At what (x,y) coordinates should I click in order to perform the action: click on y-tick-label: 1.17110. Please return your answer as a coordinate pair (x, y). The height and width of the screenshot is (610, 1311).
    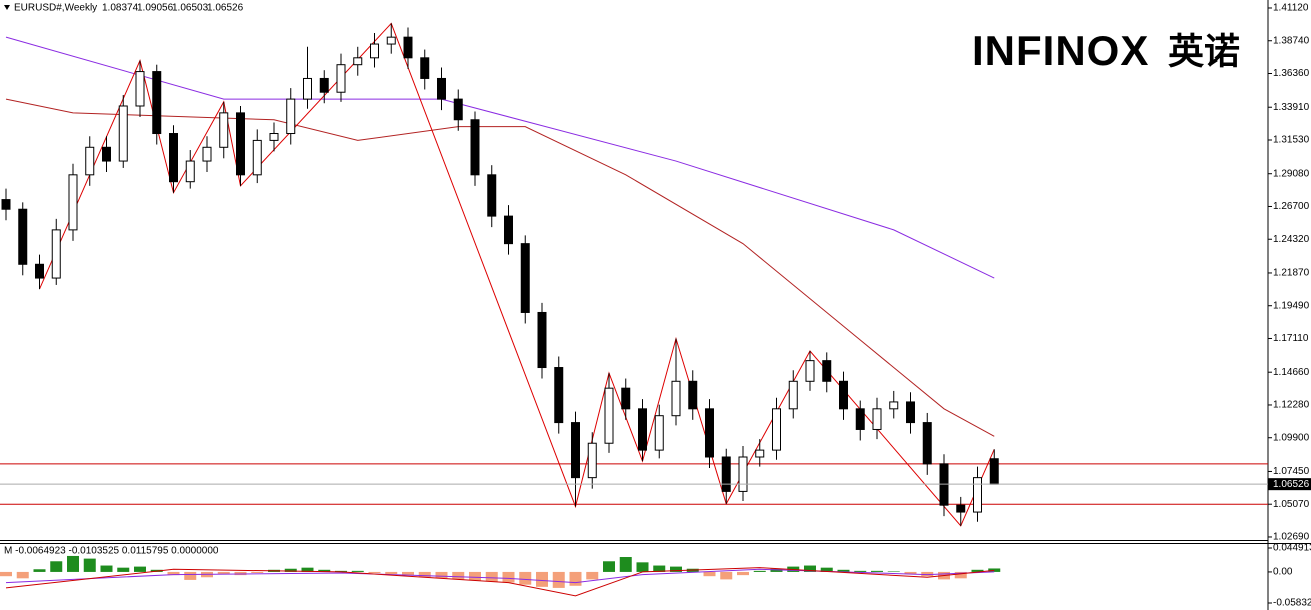
    Looking at the image, I should click on (1291, 338).